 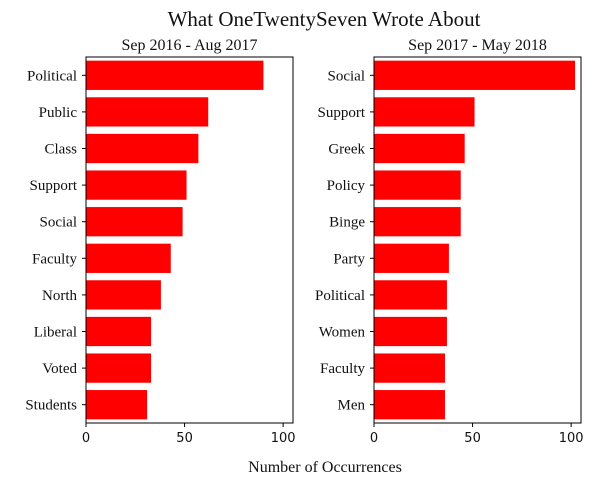 What do you see at coordinates (55, 333) in the screenshot?
I see `y-tick-label-left: Liberal` at bounding box center [55, 333].